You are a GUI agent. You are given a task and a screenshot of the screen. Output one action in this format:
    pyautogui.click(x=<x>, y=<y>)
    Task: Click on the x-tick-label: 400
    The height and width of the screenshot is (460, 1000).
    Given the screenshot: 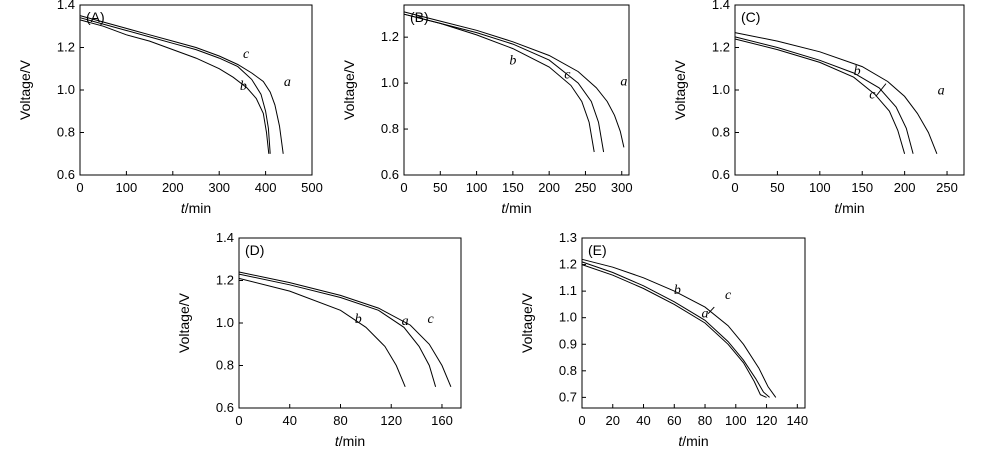 What is the action you would take?
    pyautogui.click(x=266, y=187)
    